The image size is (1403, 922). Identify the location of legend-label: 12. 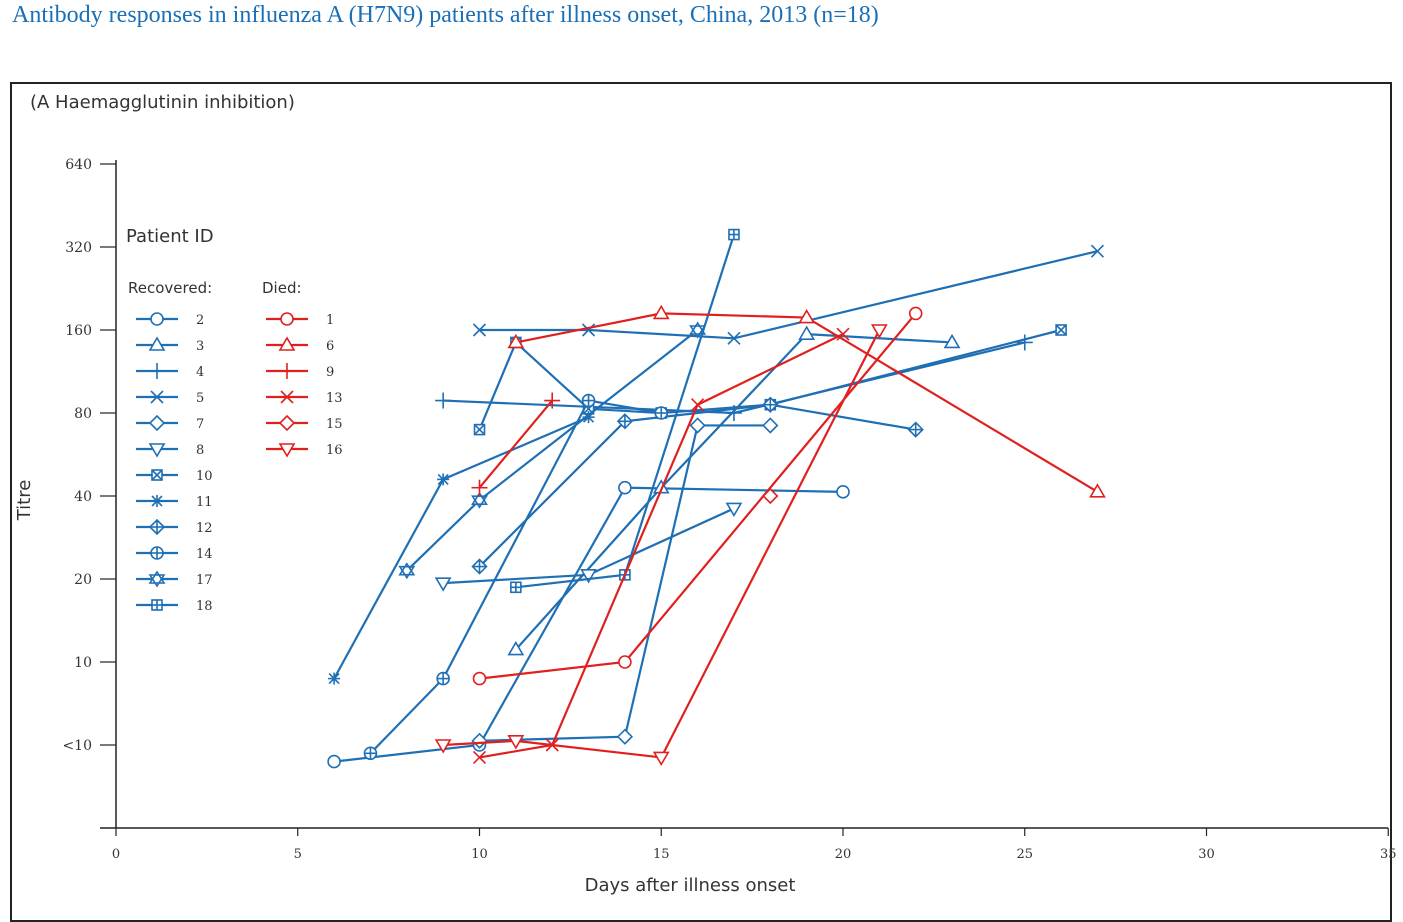
(204, 528).